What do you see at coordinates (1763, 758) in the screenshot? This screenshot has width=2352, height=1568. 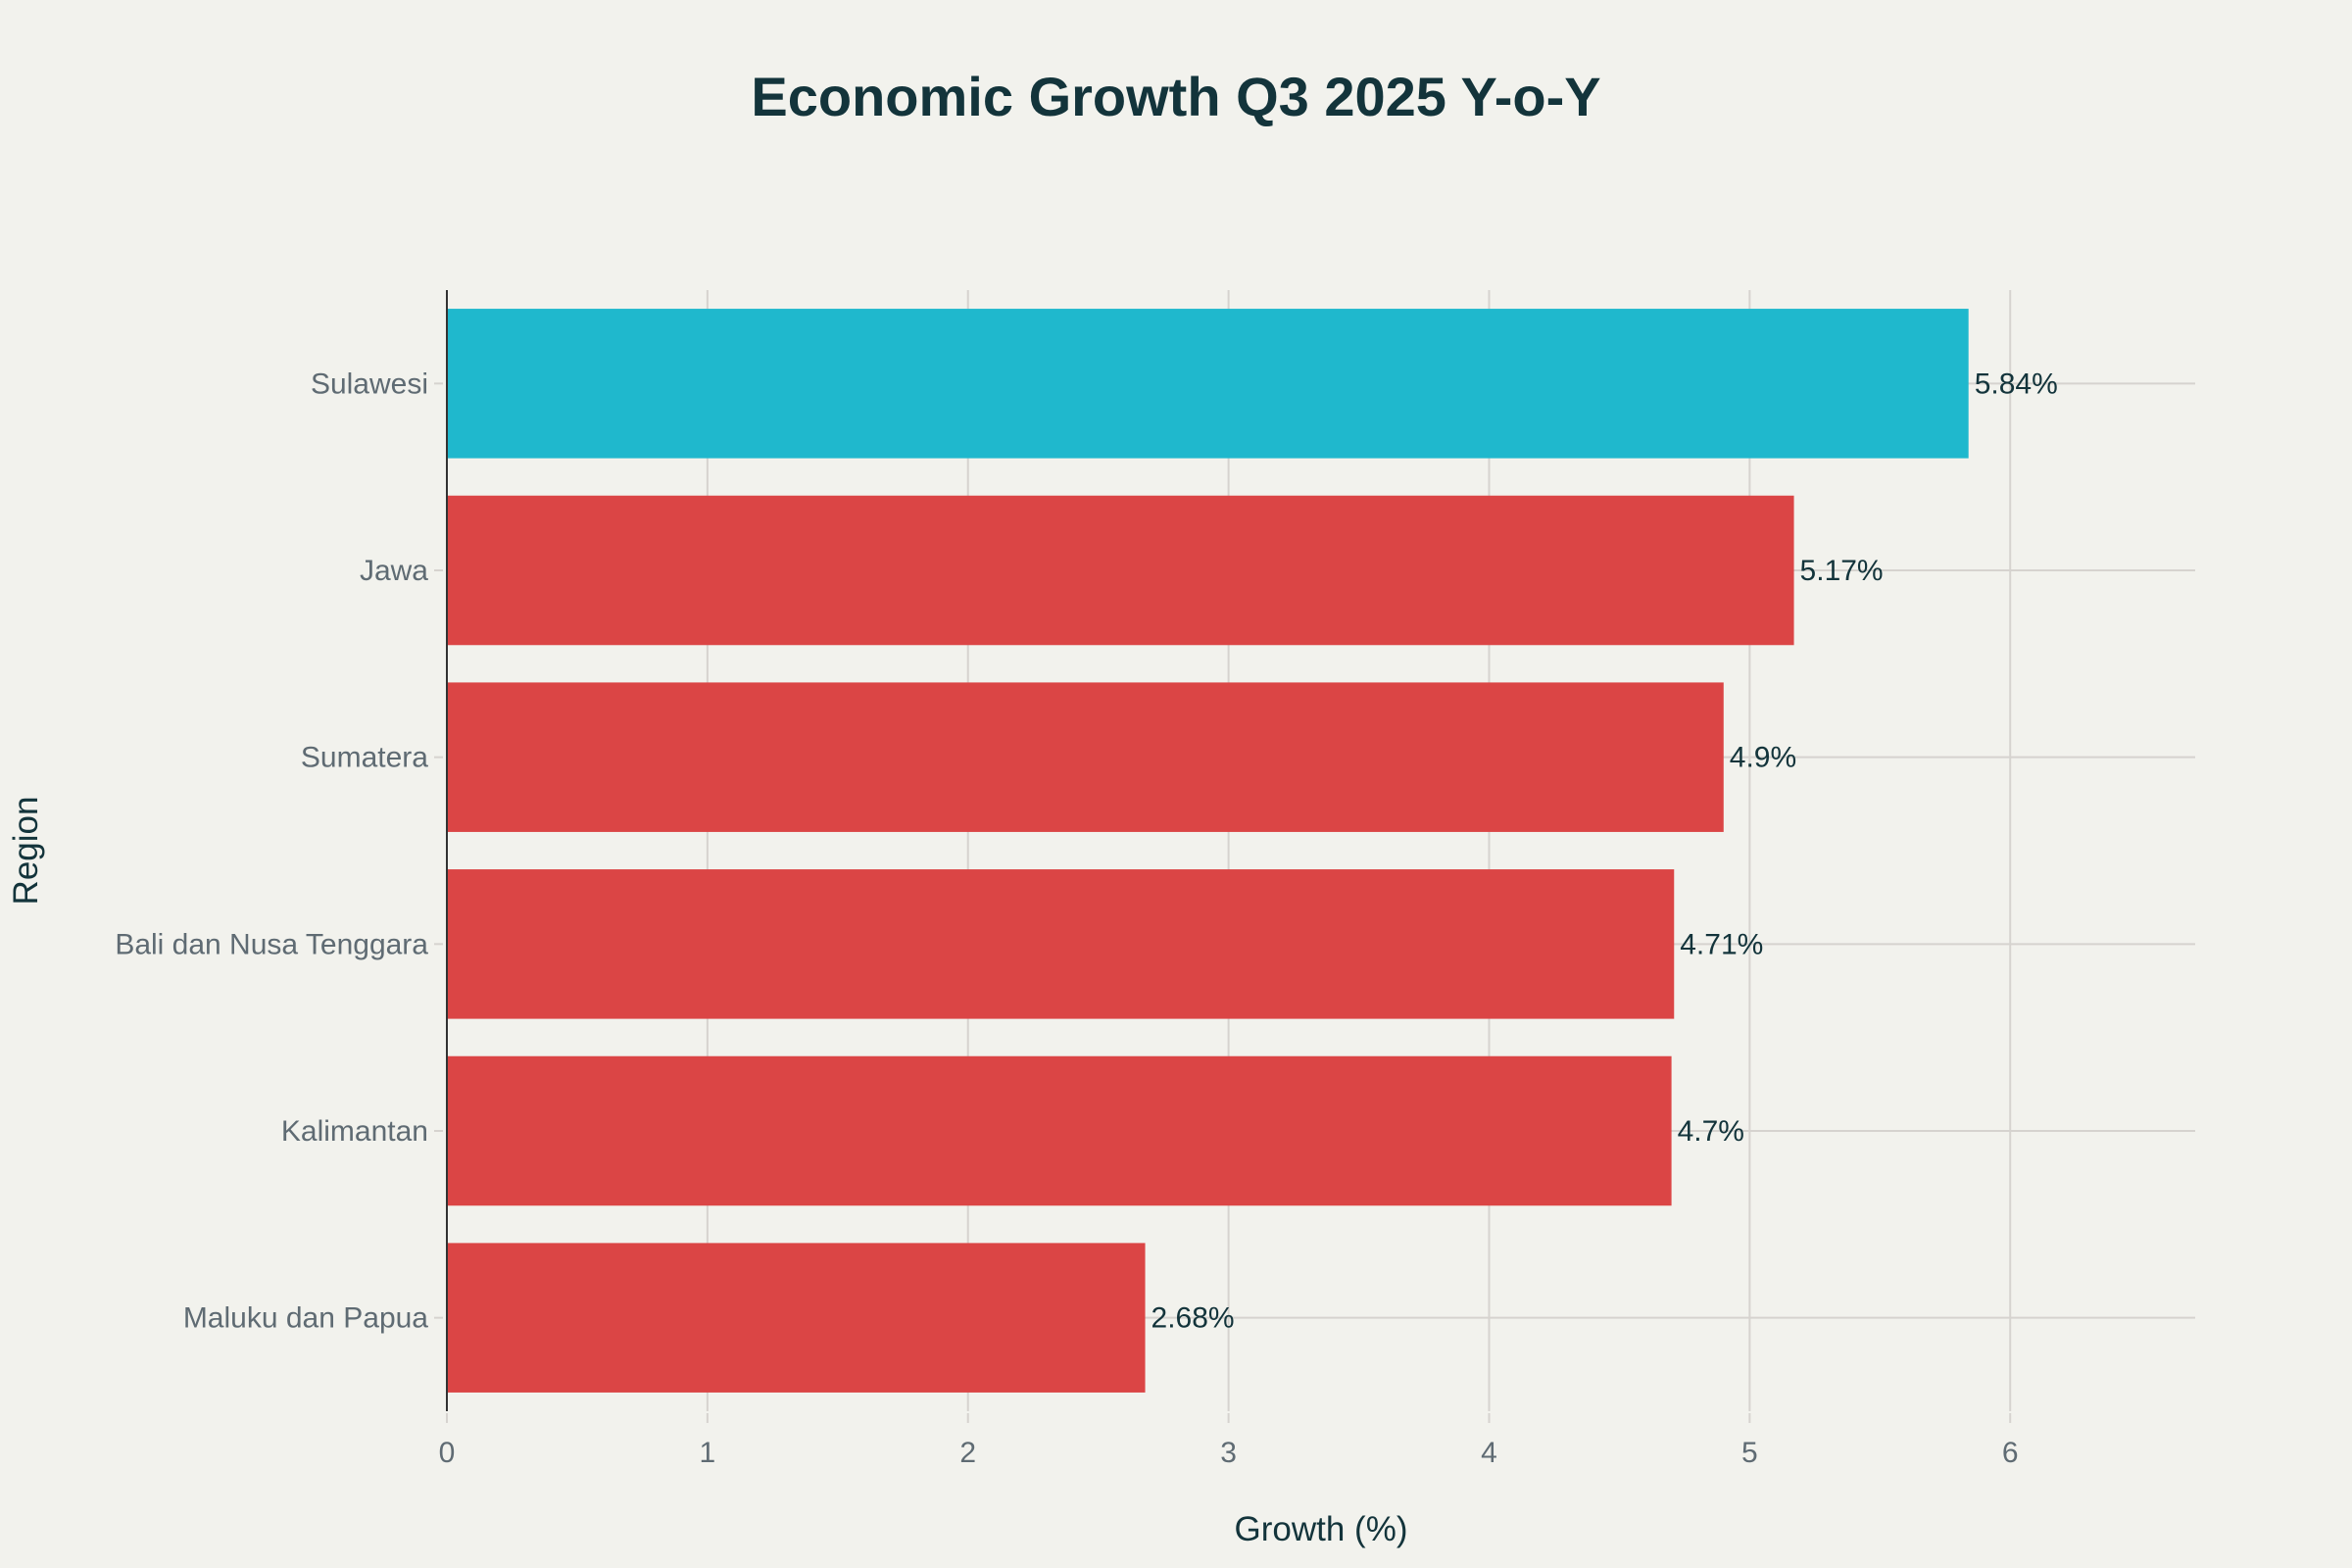 I see `data-label: 4.9%` at bounding box center [1763, 758].